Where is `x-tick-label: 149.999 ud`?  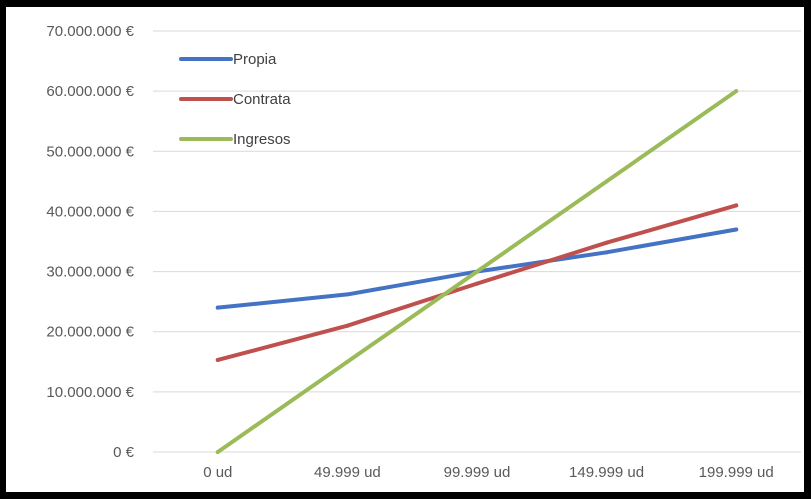 x-tick-label: 149.999 ud is located at coordinates (606, 472).